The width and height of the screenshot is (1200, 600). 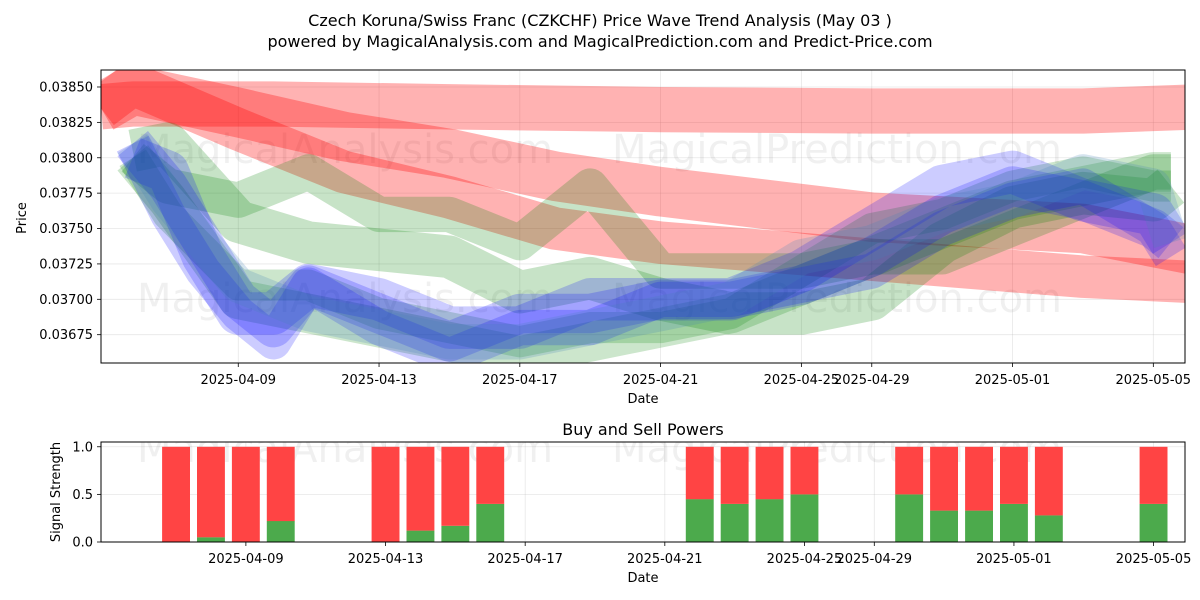 What do you see at coordinates (805, 559) in the screenshot?
I see `signal-x-tick-label: 2025-04-25` at bounding box center [805, 559].